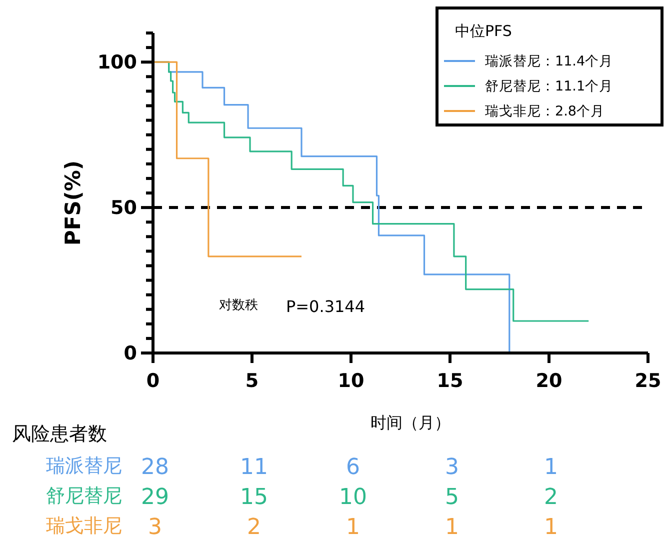 Image resolution: width=666 pixels, height=538 pixels. Describe the element at coordinates (84, 496) in the screenshot. I see `text: 舒尼替尼` at that location.